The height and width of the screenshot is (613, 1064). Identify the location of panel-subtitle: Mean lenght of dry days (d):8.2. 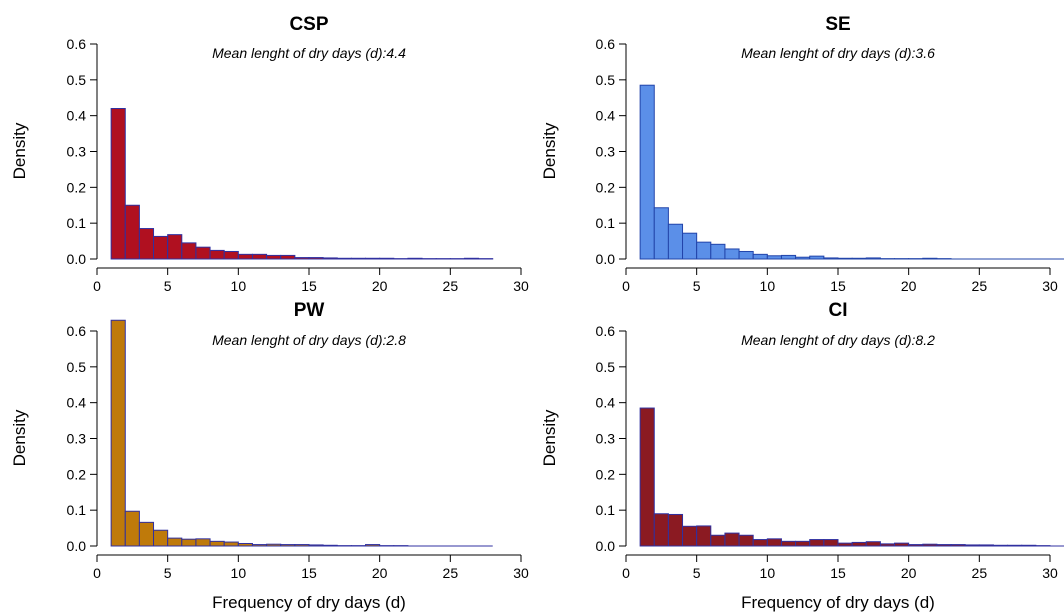
(838, 340).